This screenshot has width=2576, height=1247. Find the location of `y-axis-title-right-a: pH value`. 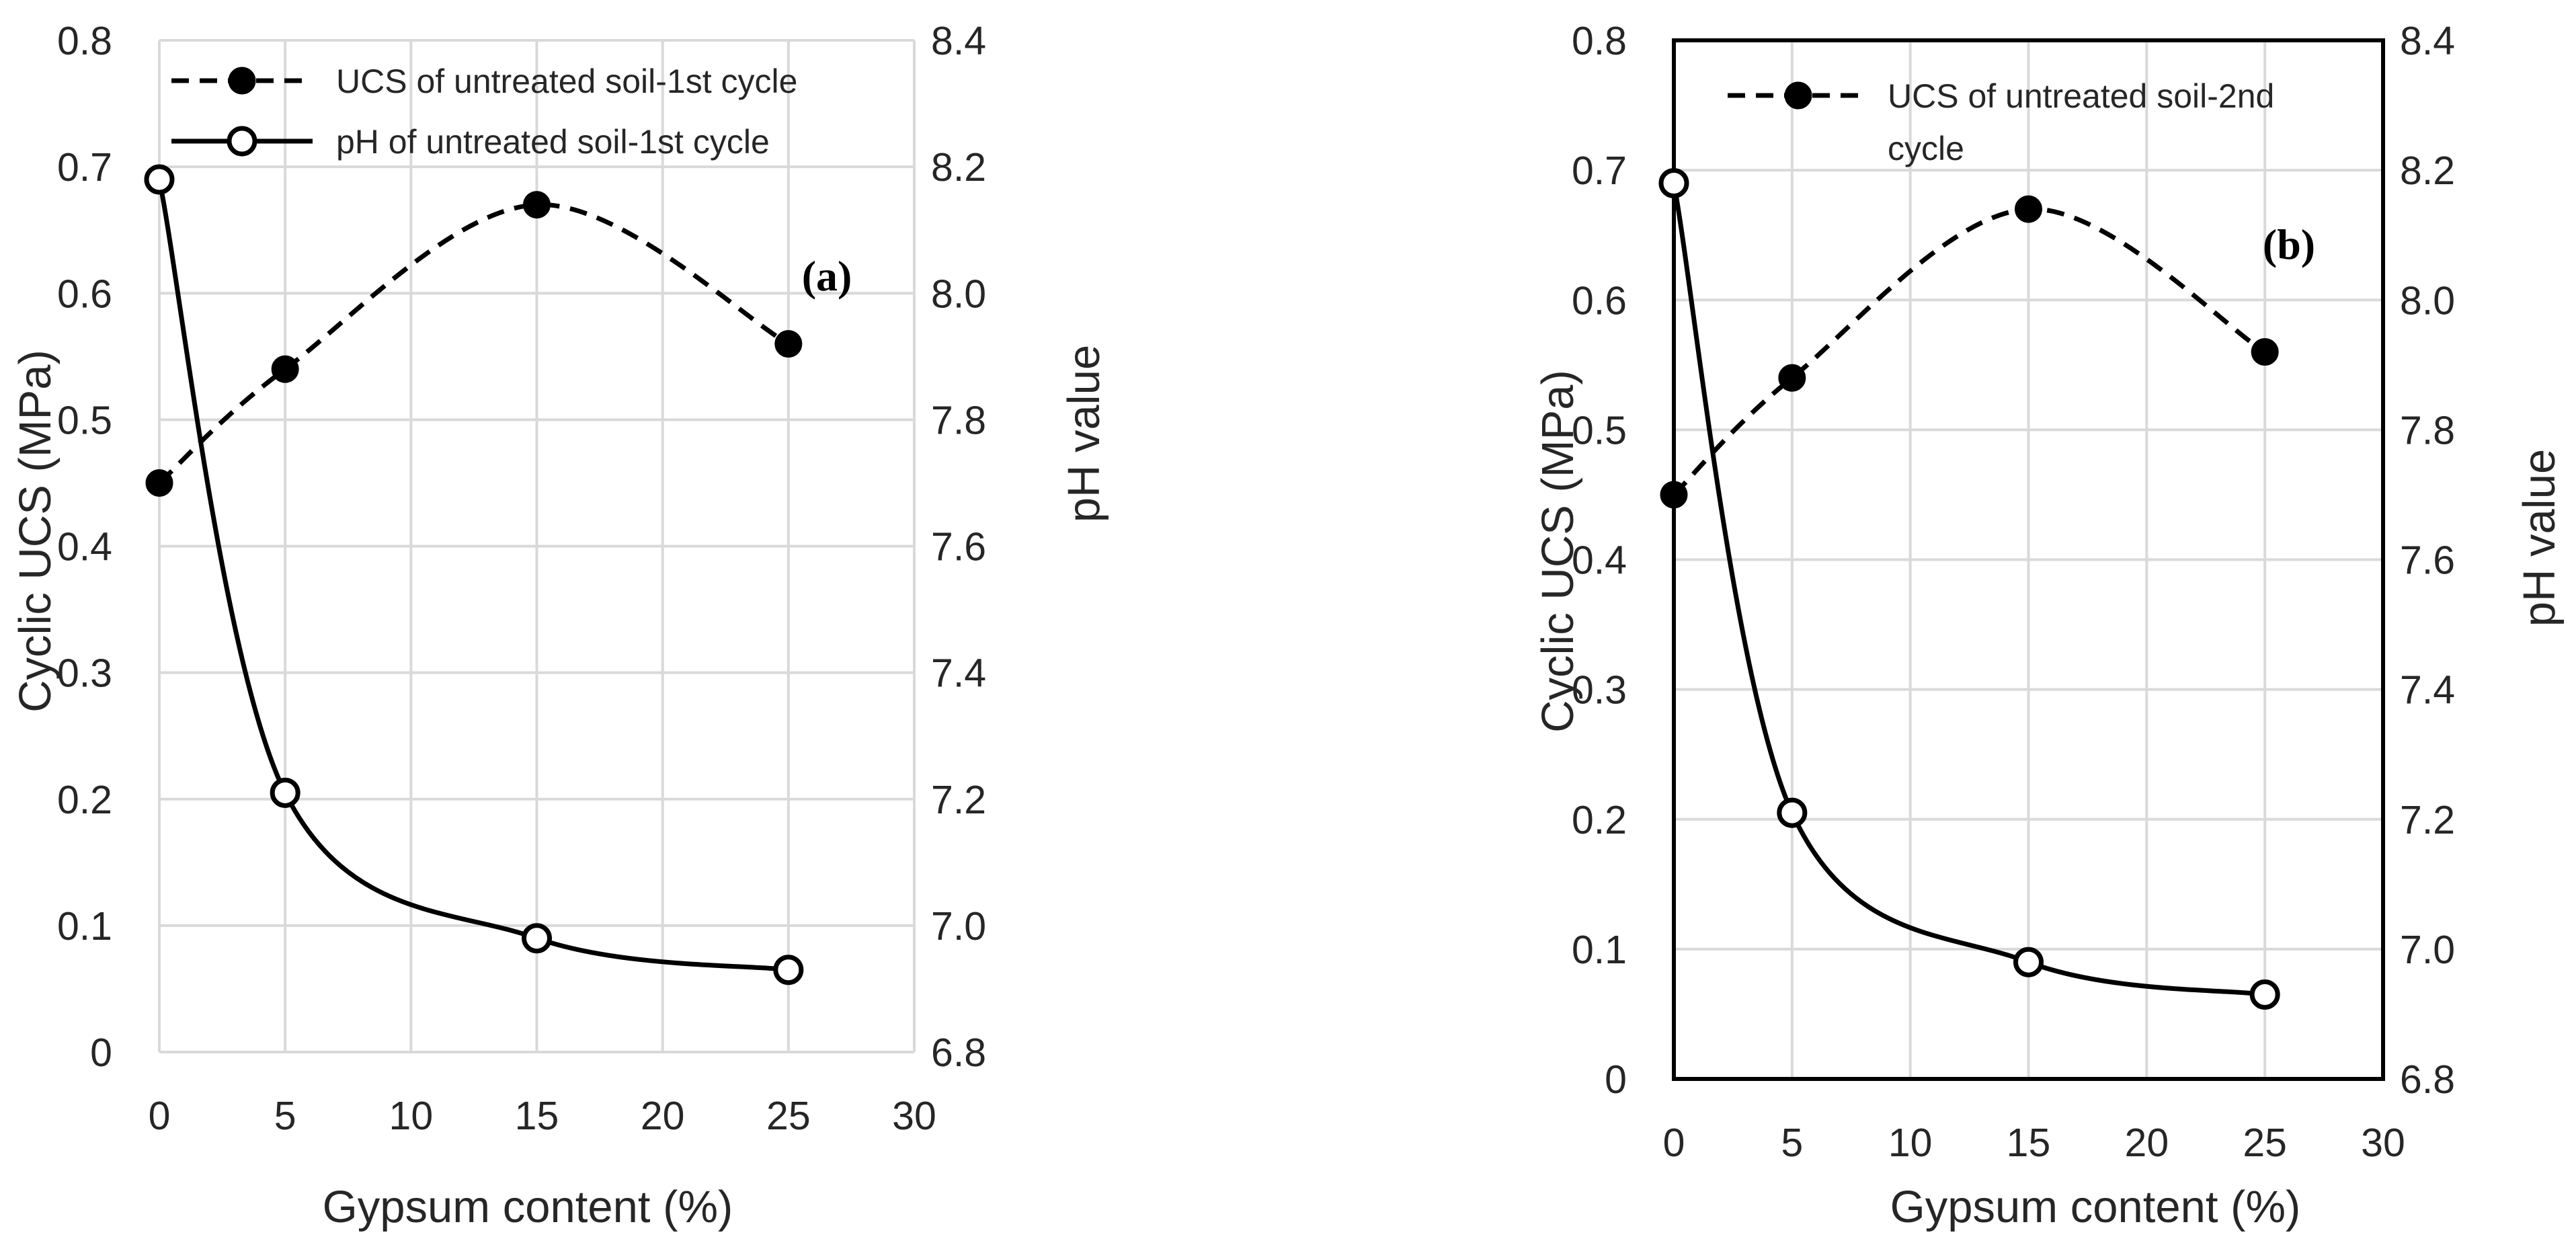

y-axis-title-right-a: pH value is located at coordinates (1084, 433).